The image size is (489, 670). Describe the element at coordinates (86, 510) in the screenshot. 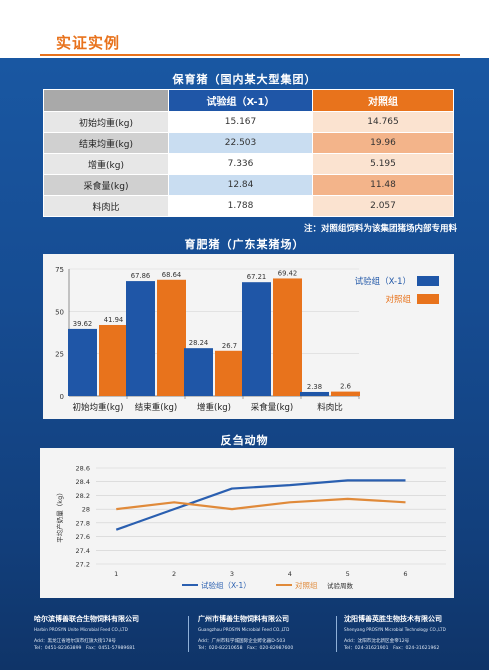

I see `y-tick-label: 28` at that location.